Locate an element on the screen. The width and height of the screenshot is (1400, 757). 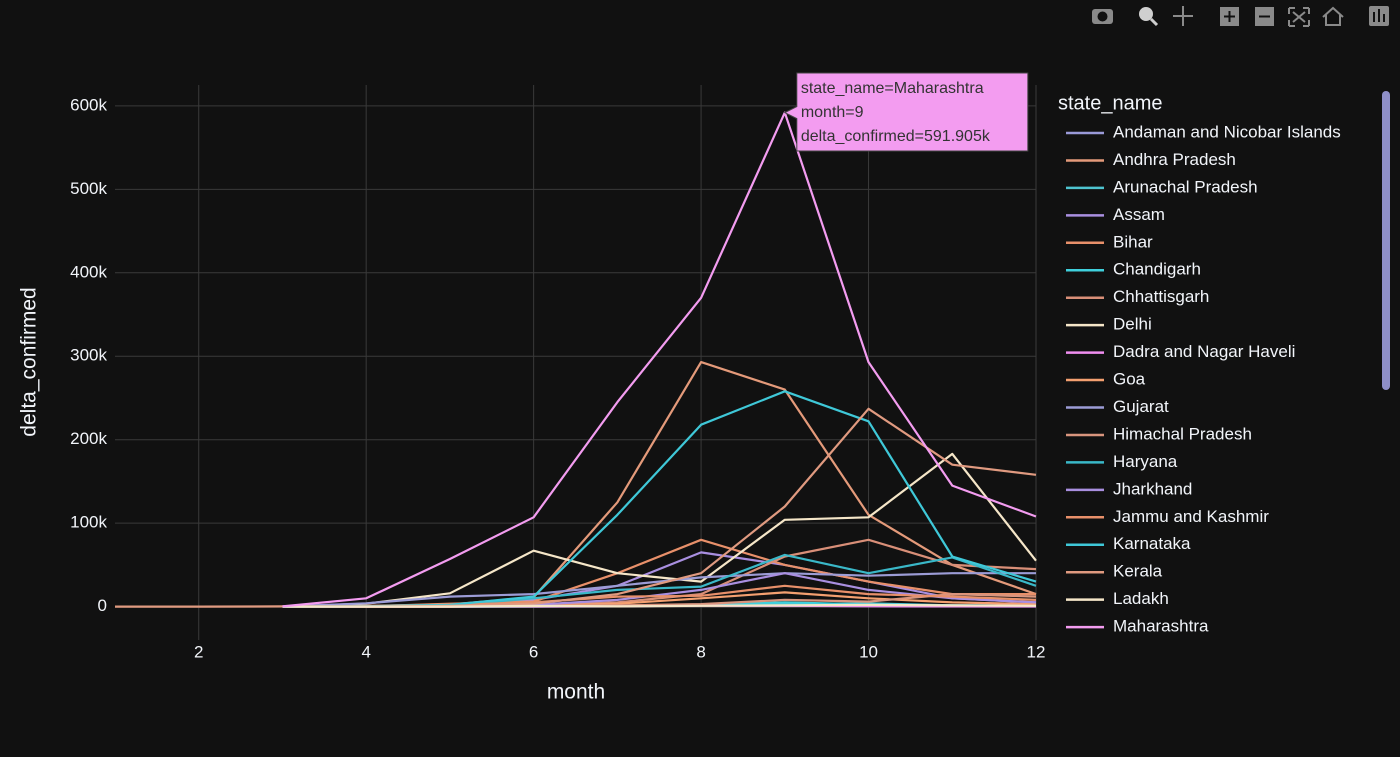
y-tick-label: 200k is located at coordinates (88, 438).